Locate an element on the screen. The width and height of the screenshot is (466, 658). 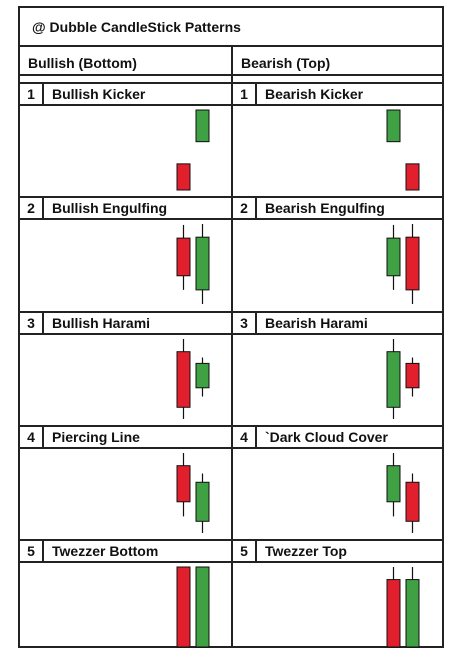
pattern-name: Bullish Harami is located at coordinates (101, 323).